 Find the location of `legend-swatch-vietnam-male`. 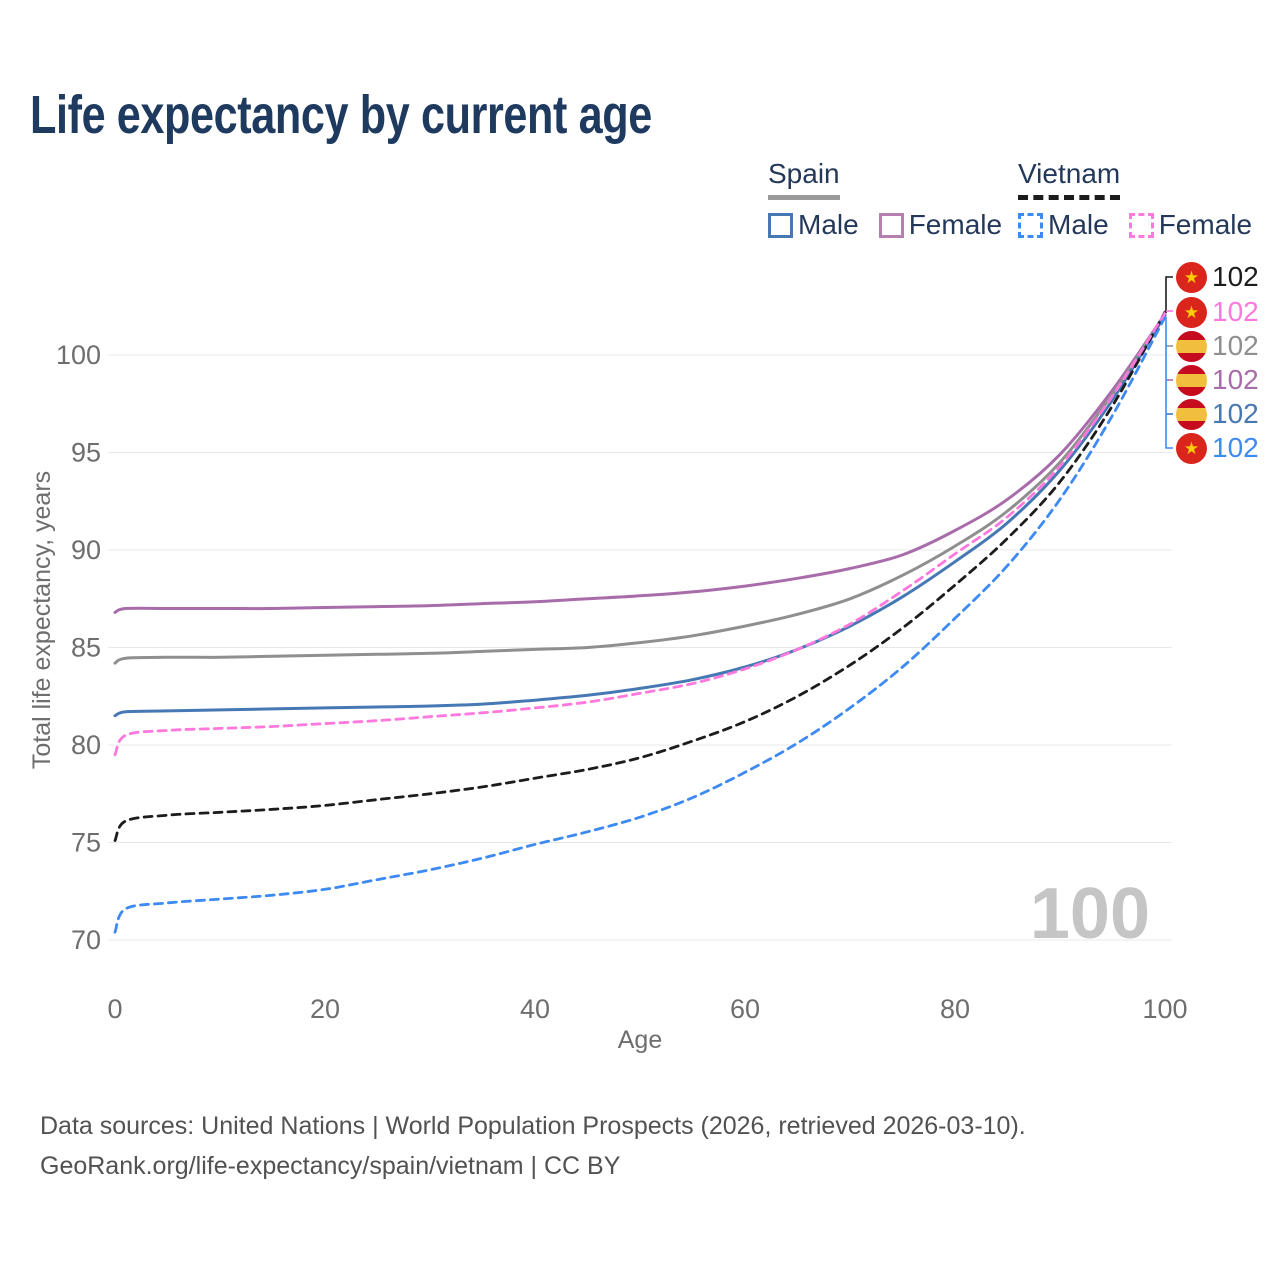

legend-swatch-vietnam-male is located at coordinates (1030, 225).